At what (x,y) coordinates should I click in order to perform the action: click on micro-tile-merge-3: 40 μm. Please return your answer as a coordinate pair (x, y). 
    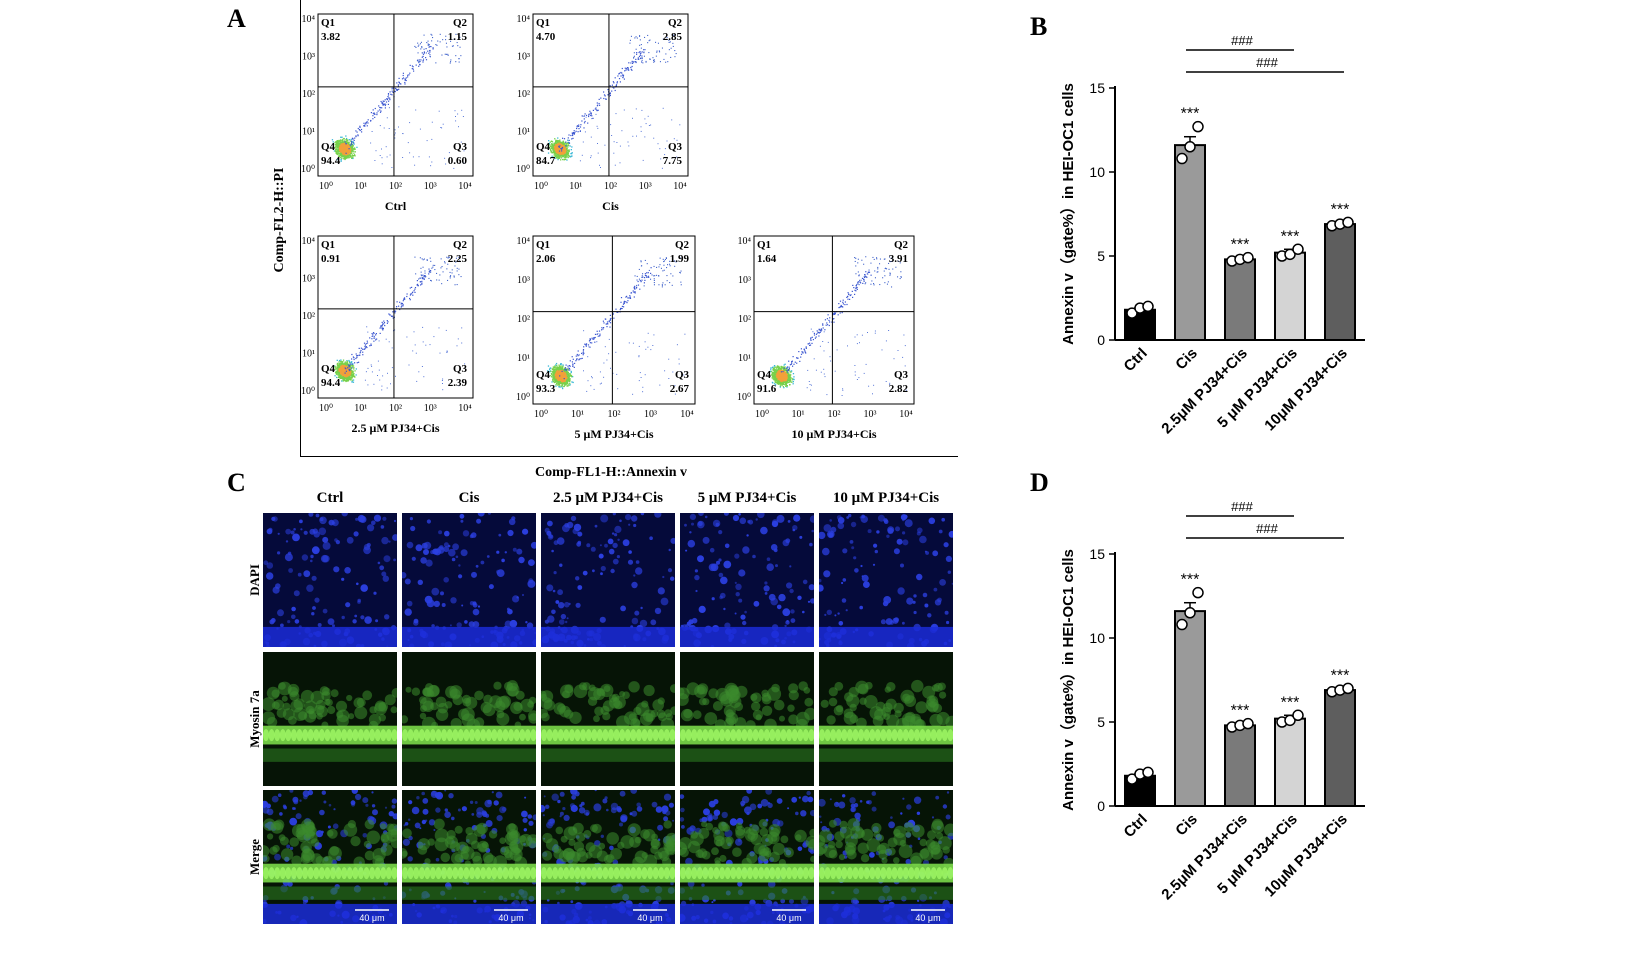
    Looking at the image, I should click on (747, 857).